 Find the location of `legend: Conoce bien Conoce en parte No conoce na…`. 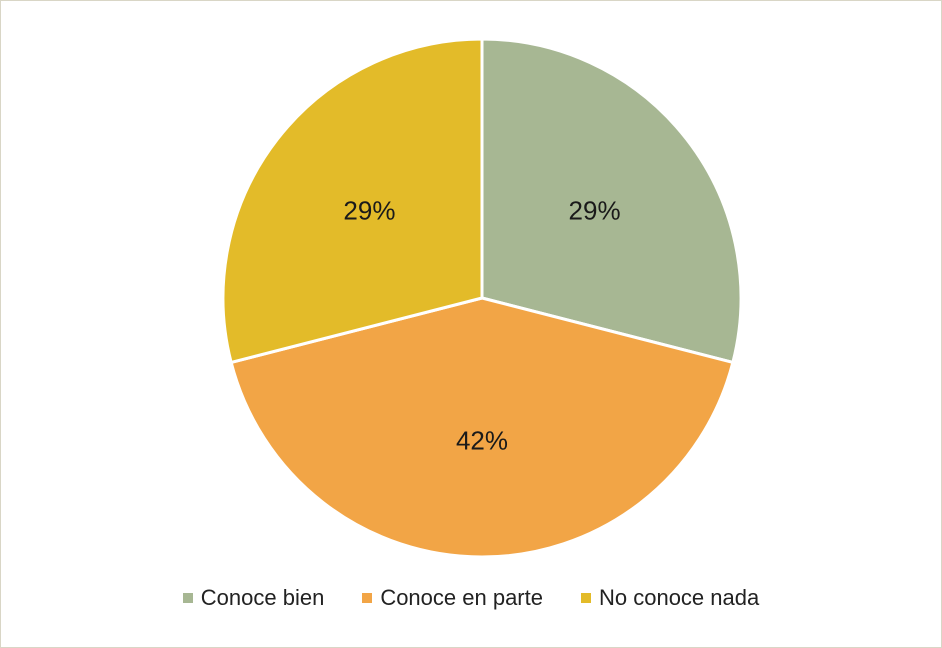

legend: Conoce bien Conoce en parte No conoce na… is located at coordinates (471, 598).